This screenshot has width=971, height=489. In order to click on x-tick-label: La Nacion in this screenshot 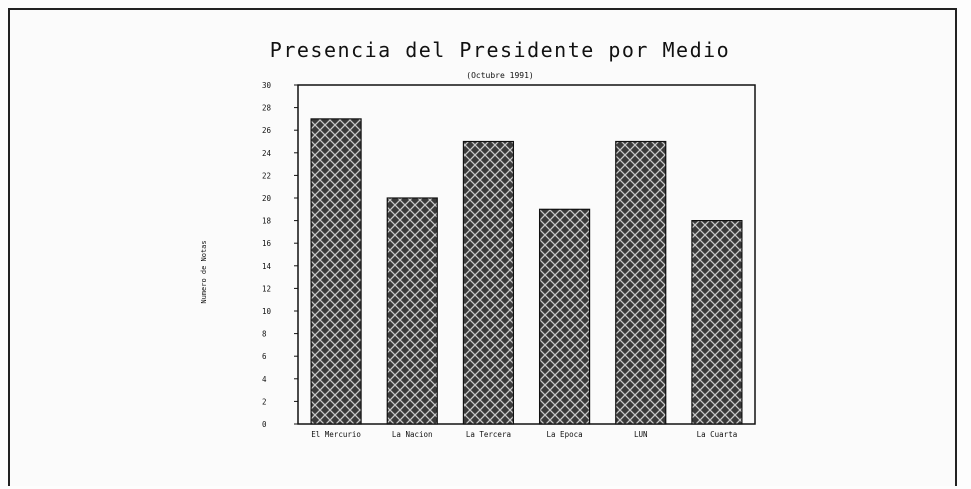, I will do `click(412, 434)`.